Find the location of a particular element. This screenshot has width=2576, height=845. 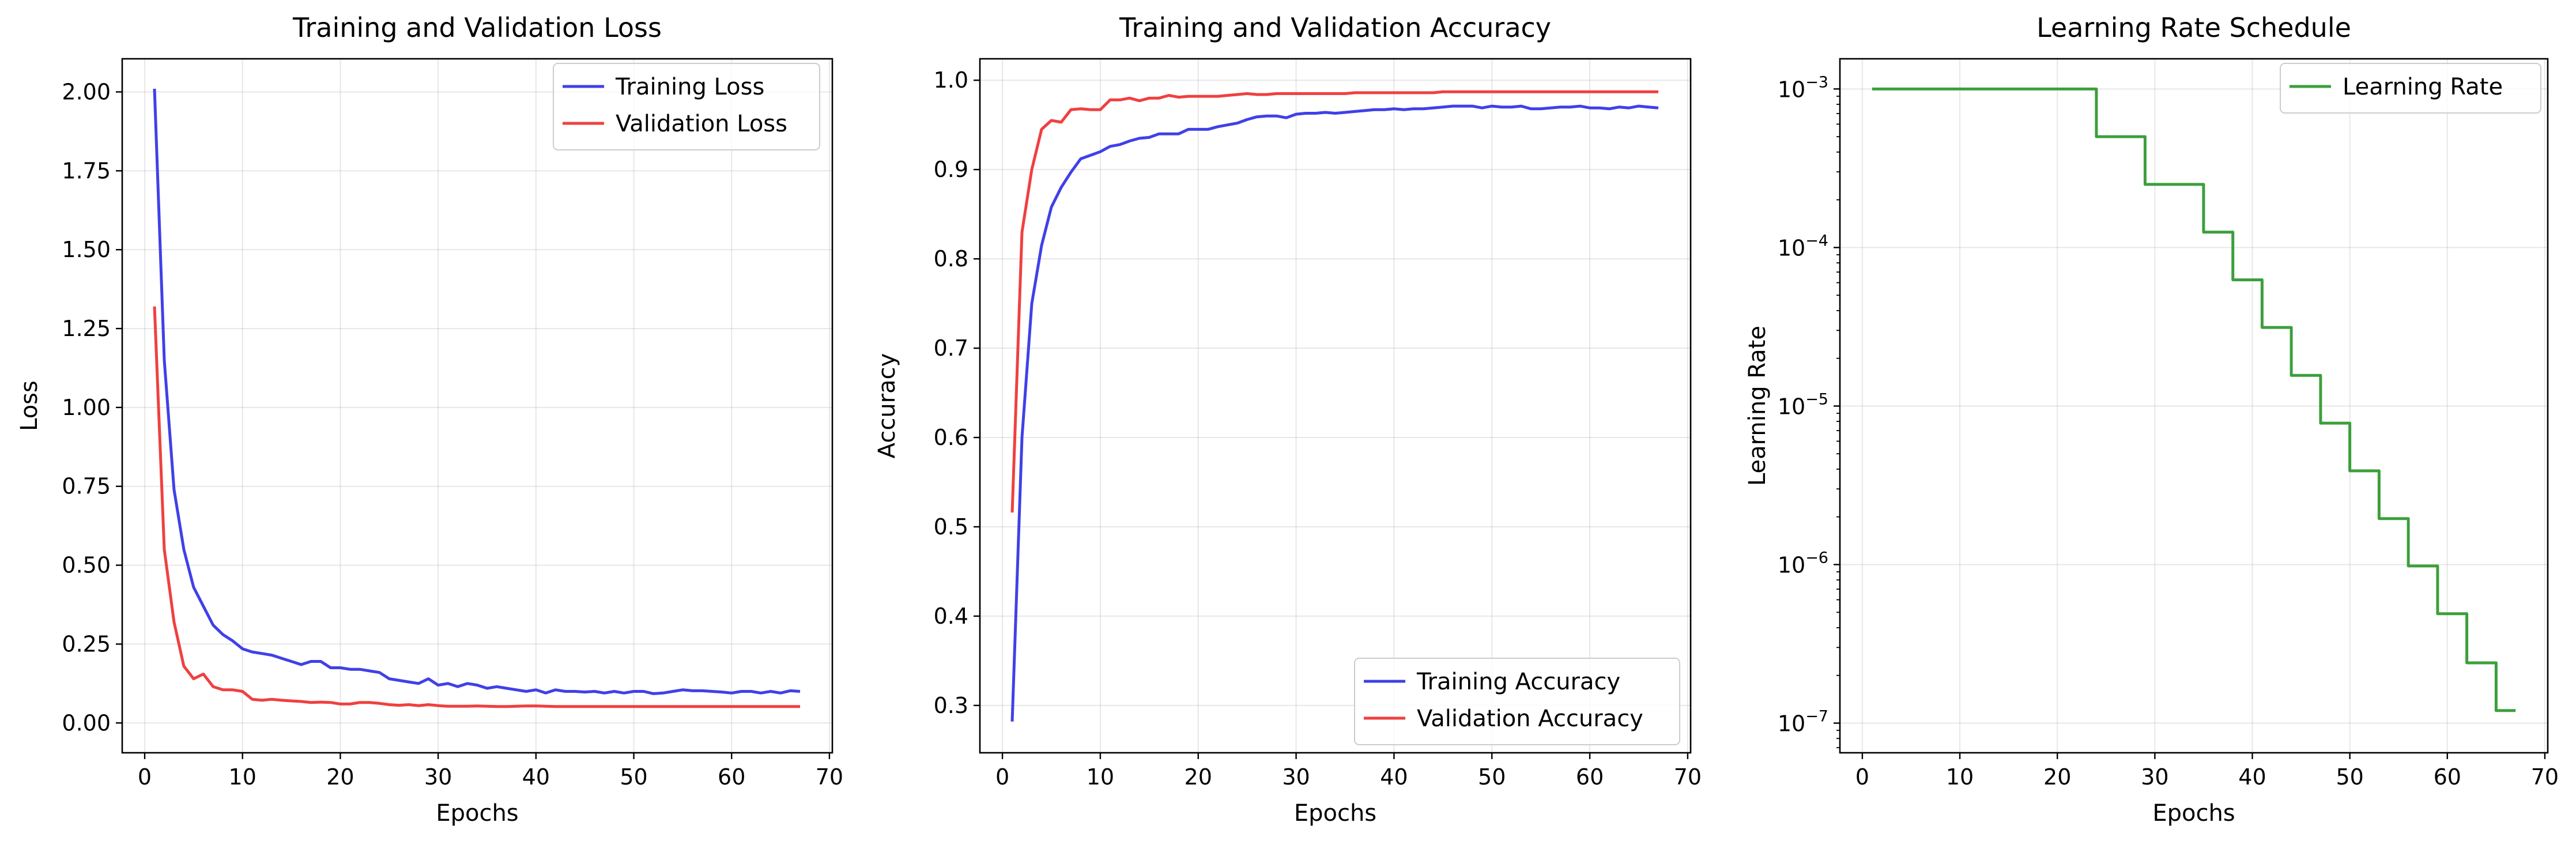

y-tick-label: 0.7 is located at coordinates (951, 348).